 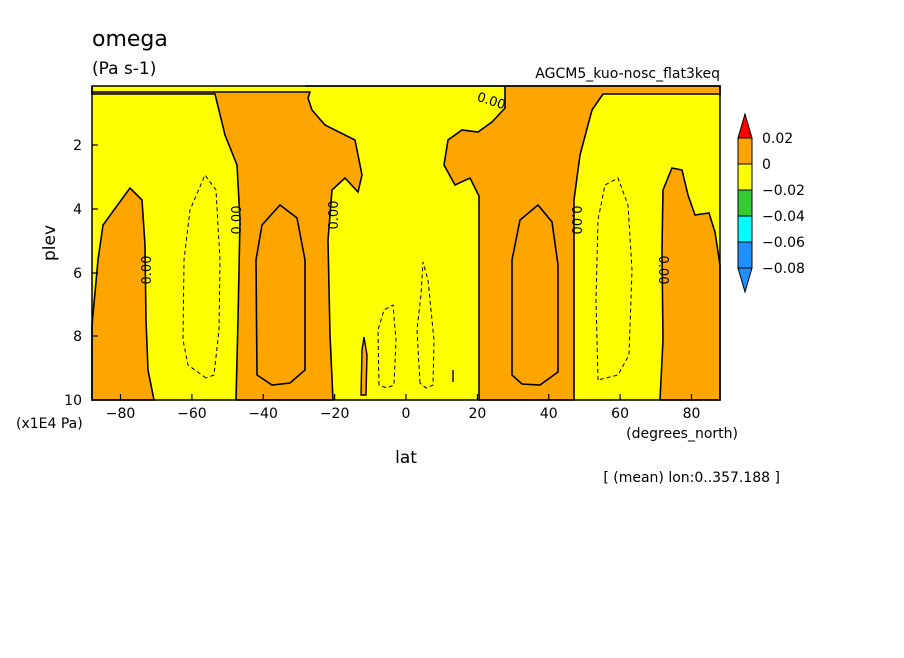 What do you see at coordinates (364, 366) in the screenshot?
I see `equatorial-sliver-south` at bounding box center [364, 366].